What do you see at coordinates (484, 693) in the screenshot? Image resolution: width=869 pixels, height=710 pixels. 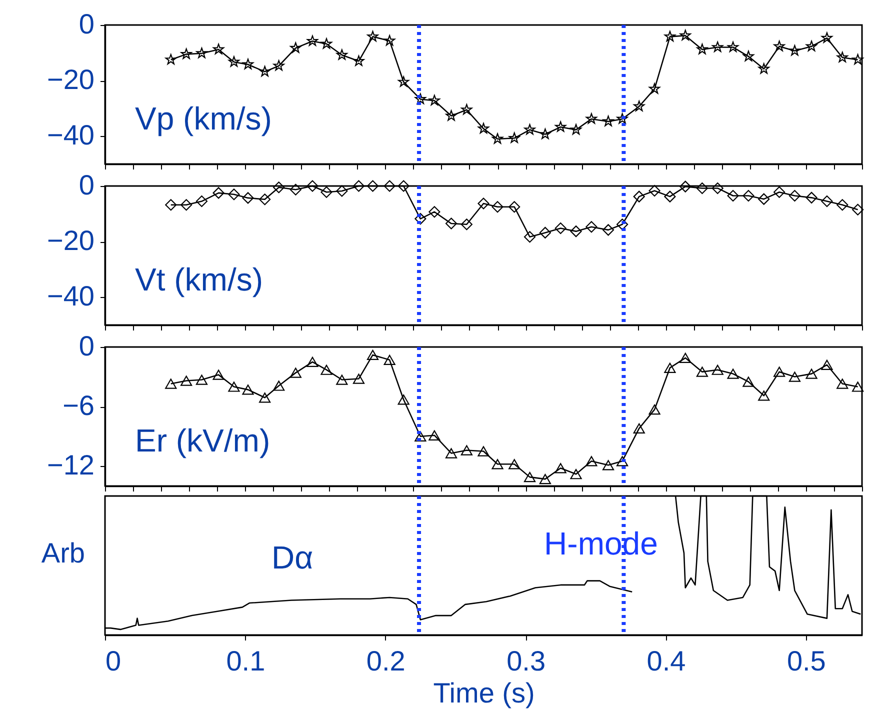 I see `x-axis-title: Time (s)` at bounding box center [484, 693].